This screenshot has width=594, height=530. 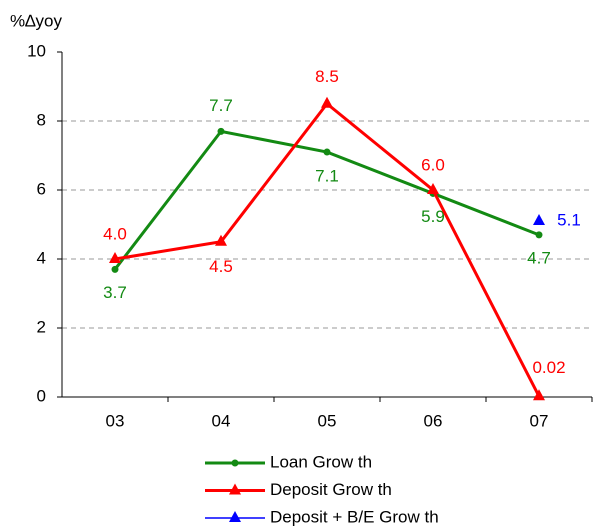 I want to click on x-tick-label: 06, so click(x=433, y=420).